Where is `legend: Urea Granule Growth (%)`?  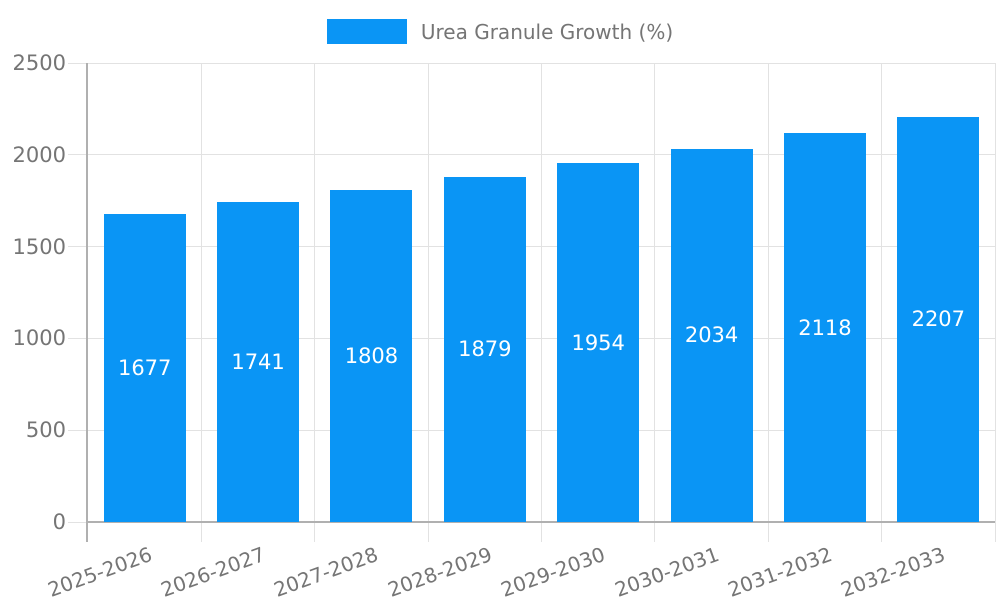
legend: Urea Granule Growth (%) is located at coordinates (500, 31).